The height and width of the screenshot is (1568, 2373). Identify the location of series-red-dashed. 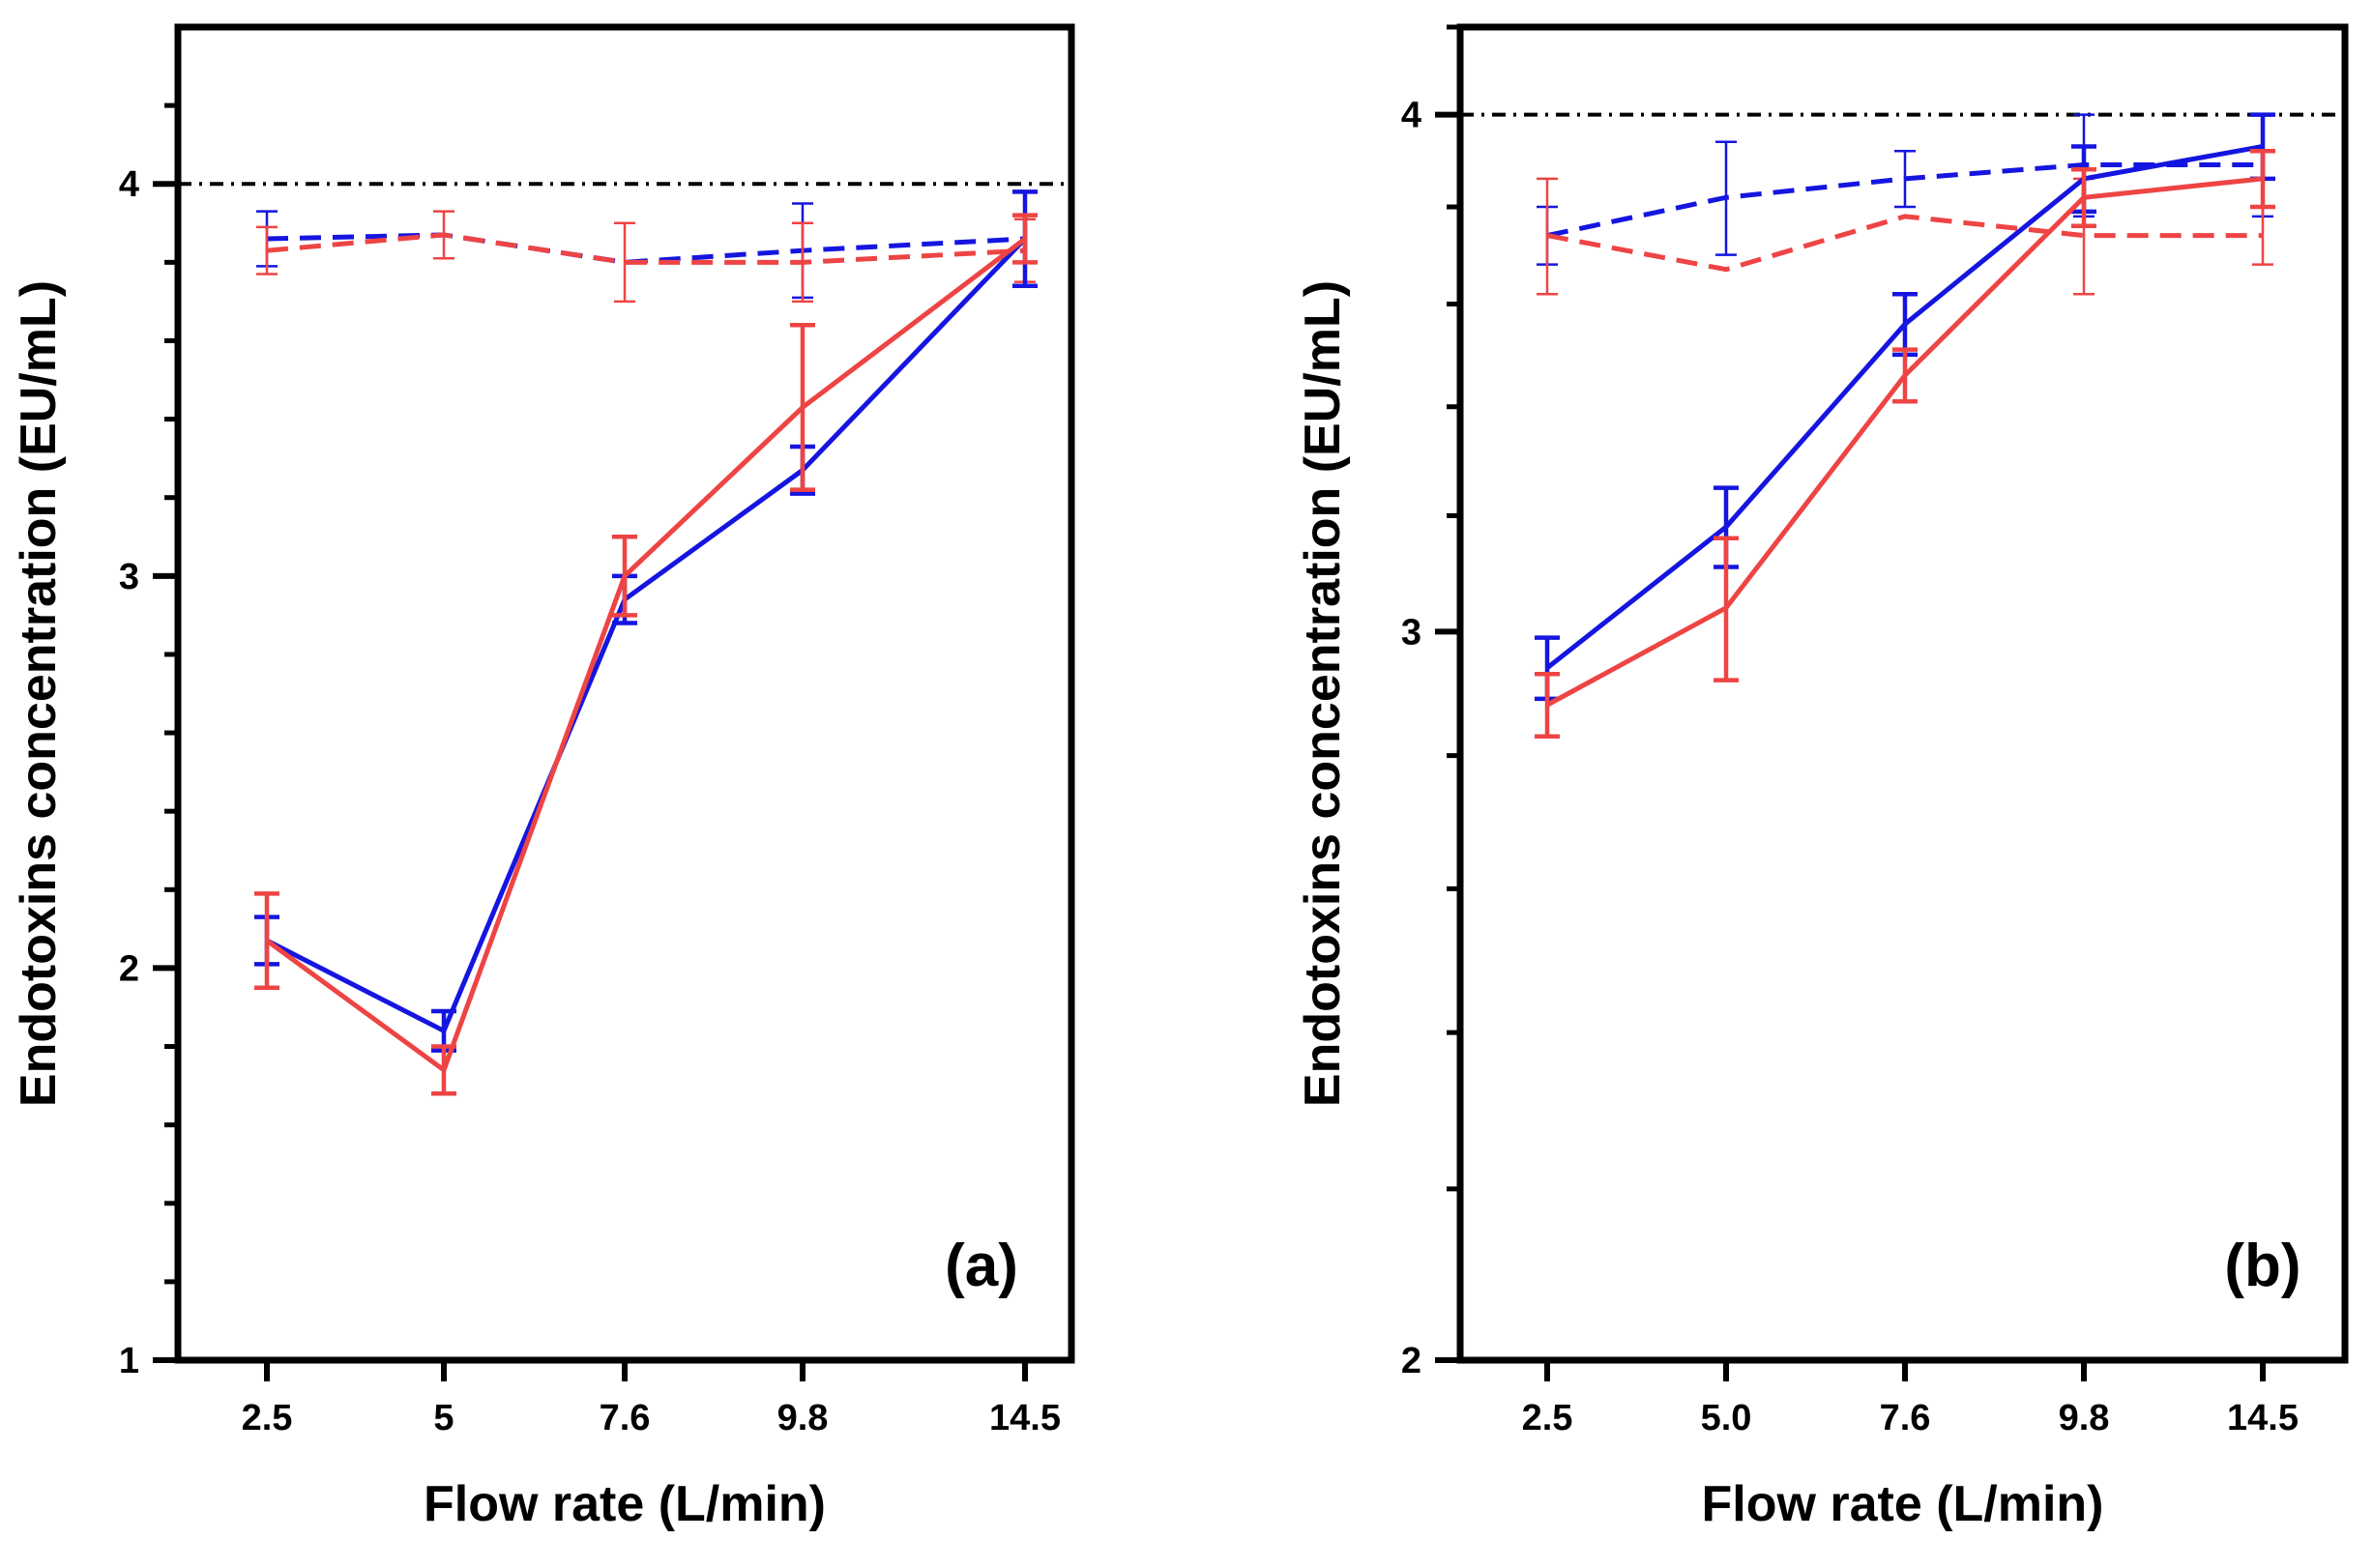
(646, 257).